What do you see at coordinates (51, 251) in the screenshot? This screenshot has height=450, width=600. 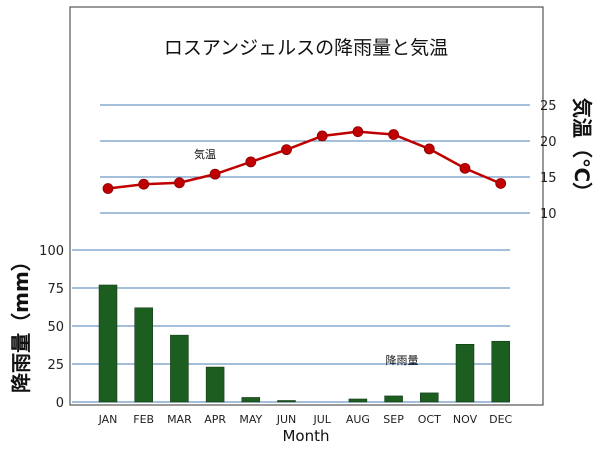 I see `precipitation-tick-label: 100` at bounding box center [51, 251].